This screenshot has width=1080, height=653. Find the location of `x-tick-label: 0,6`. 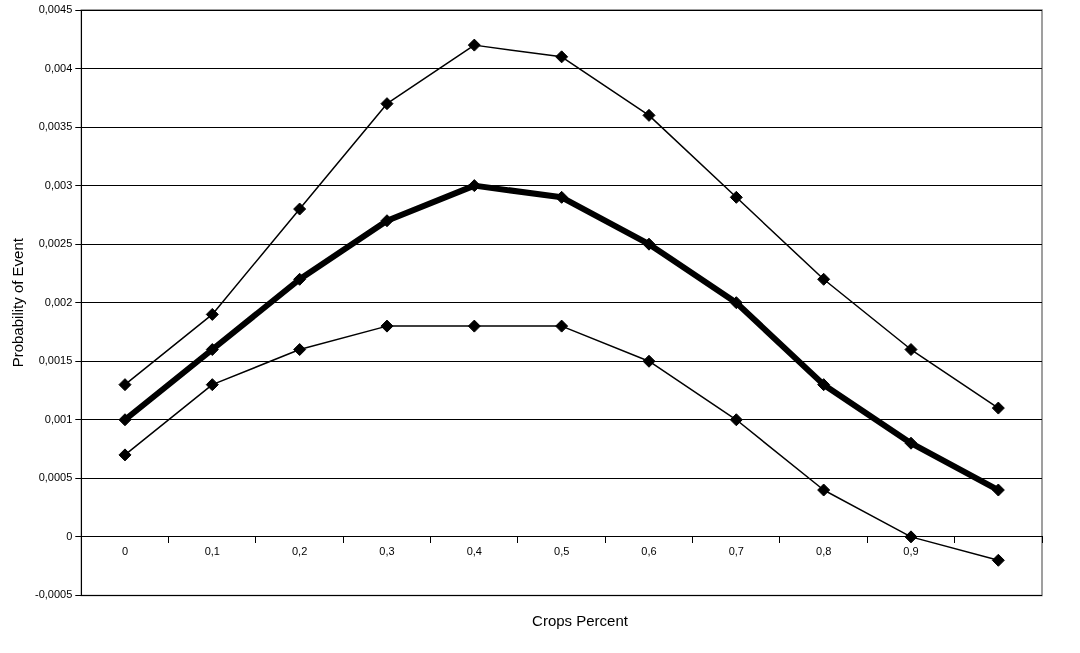

x-tick-label: 0,6 is located at coordinates (649, 551).